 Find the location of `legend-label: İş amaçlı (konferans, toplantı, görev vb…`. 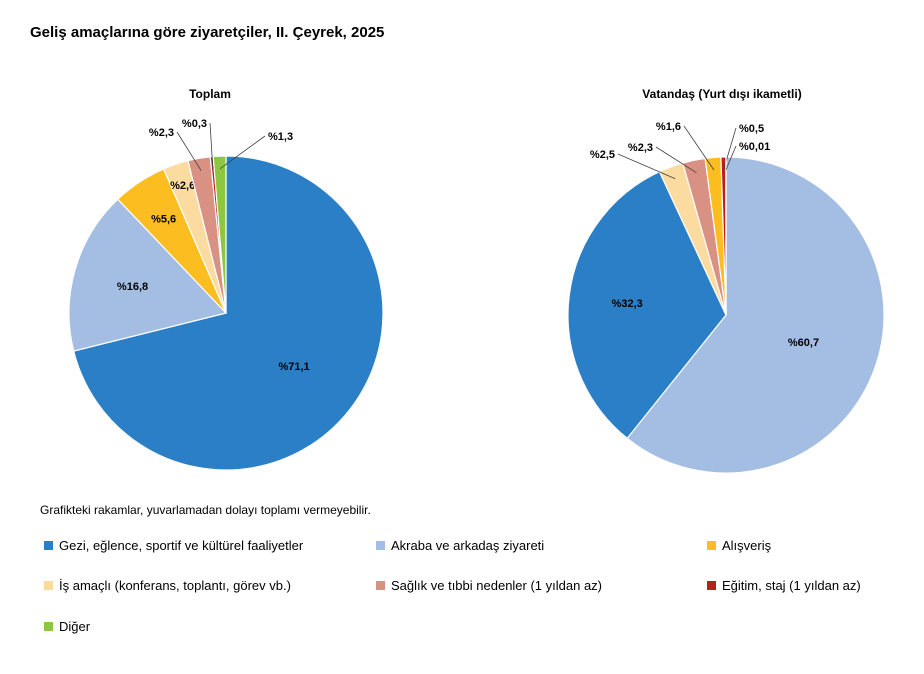

legend-label: İş amaçlı (konferans, toplantı, görev vb… is located at coordinates (175, 585).